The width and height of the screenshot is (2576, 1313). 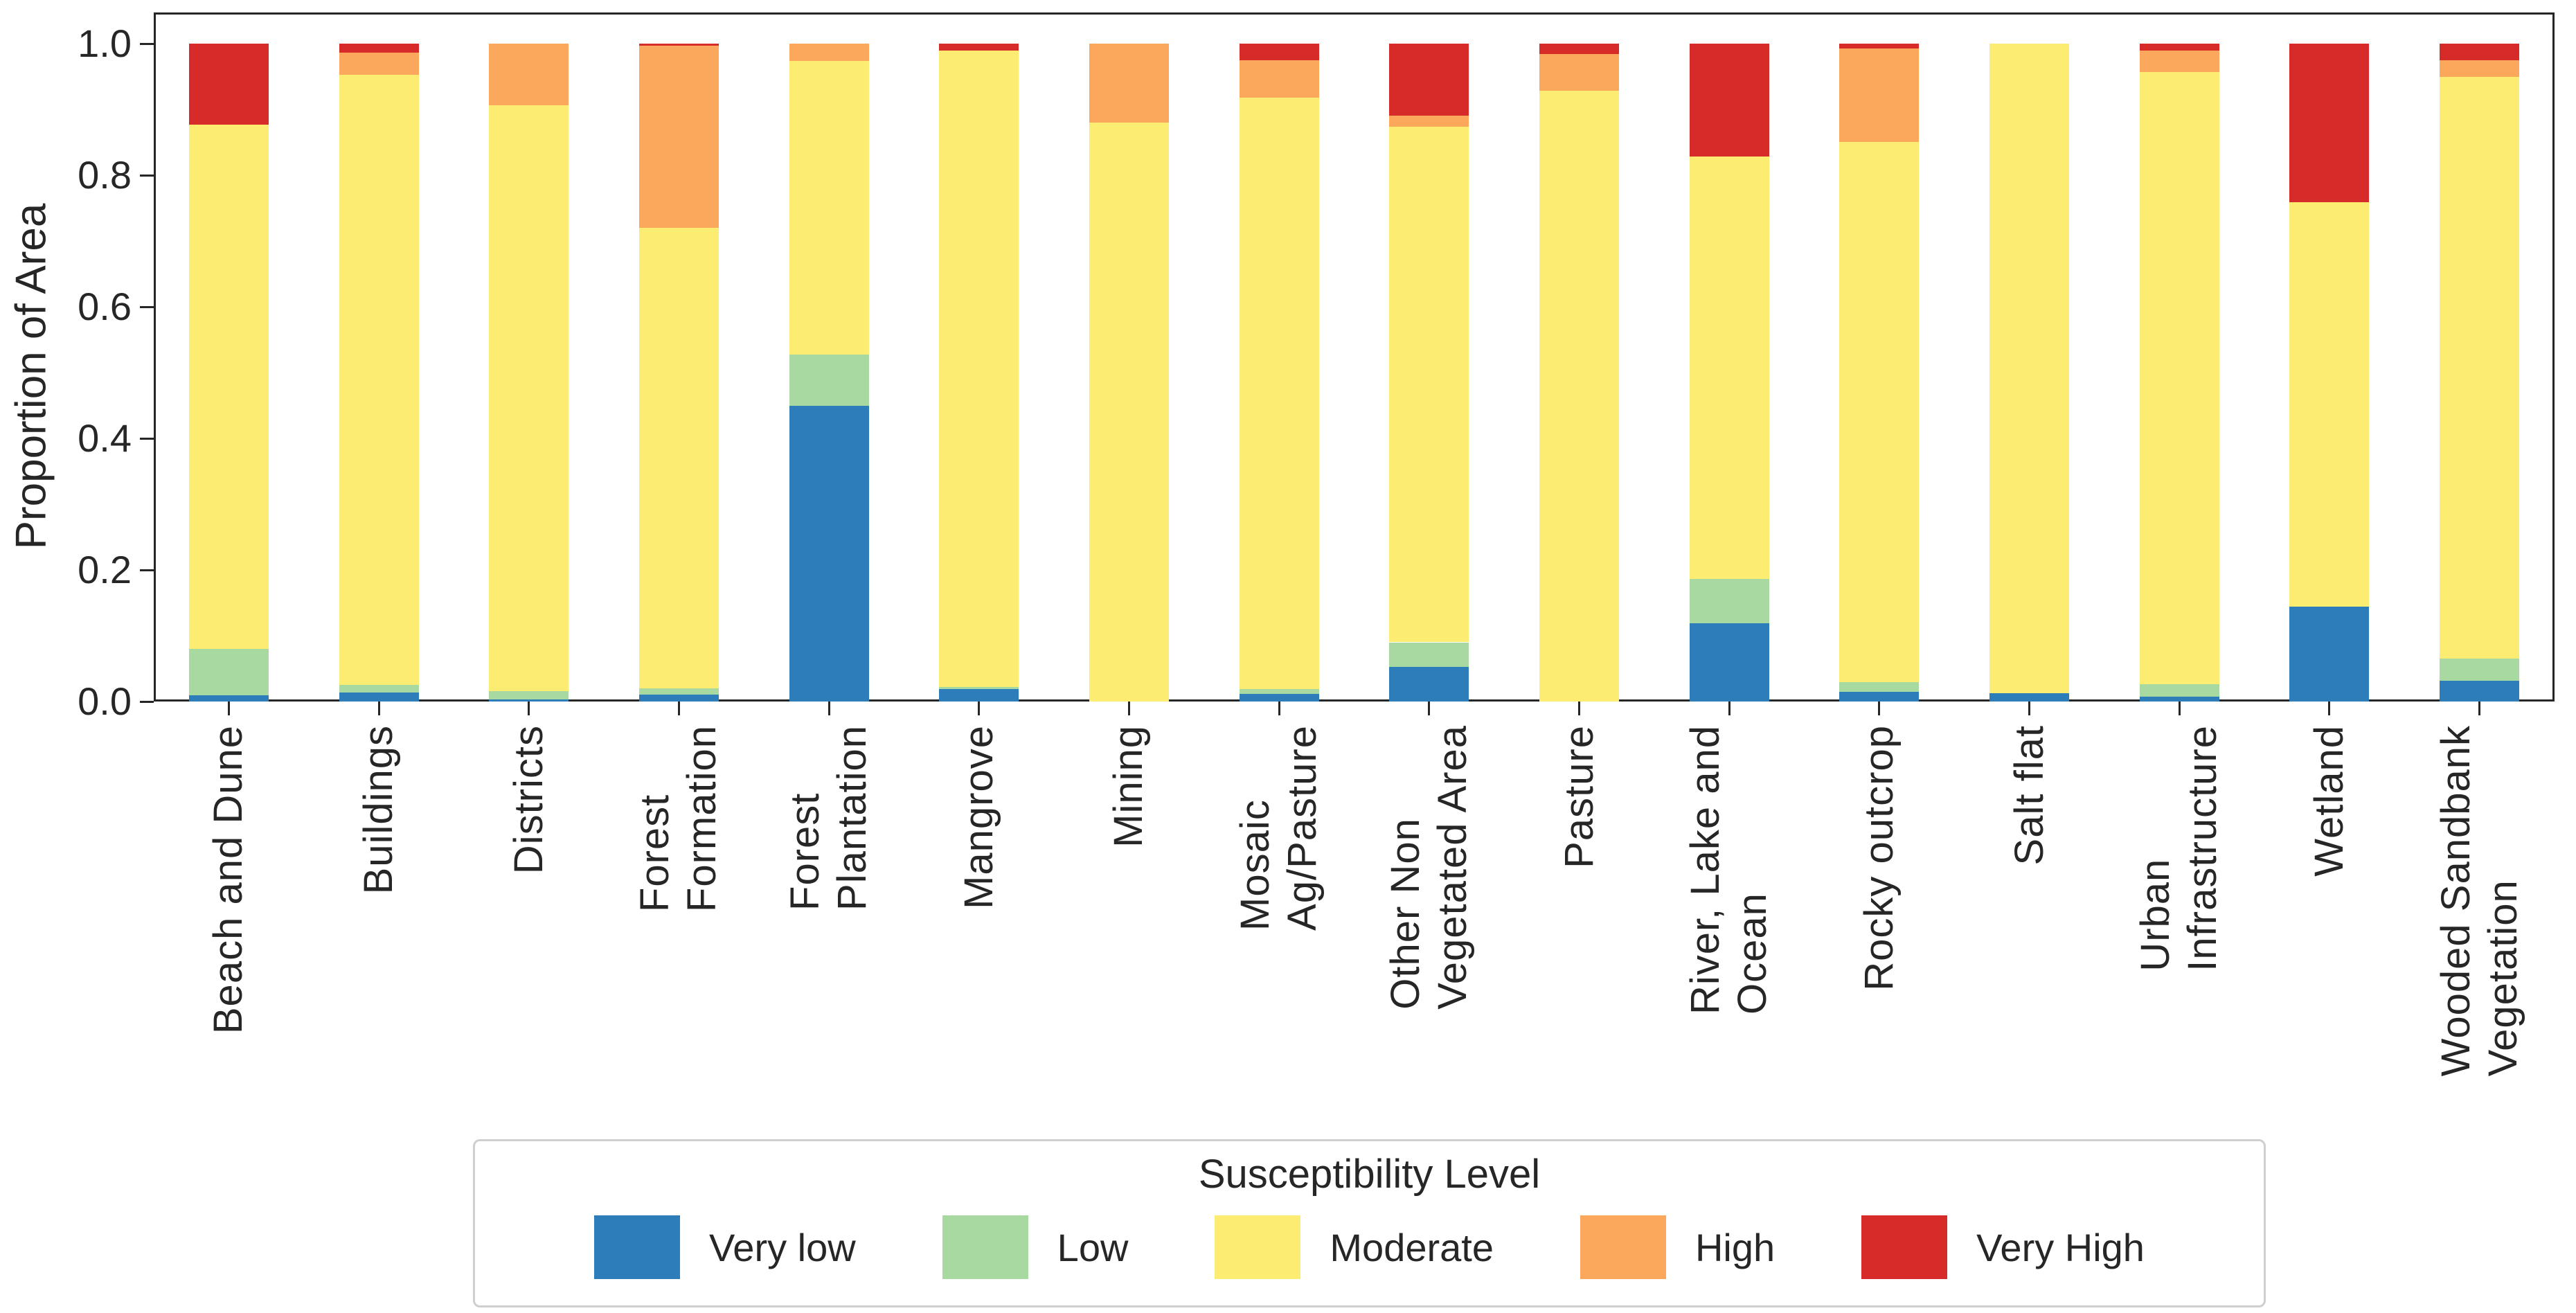 What do you see at coordinates (679, 820) in the screenshot?
I see `x-tick-label: Forest Formation` at bounding box center [679, 820].